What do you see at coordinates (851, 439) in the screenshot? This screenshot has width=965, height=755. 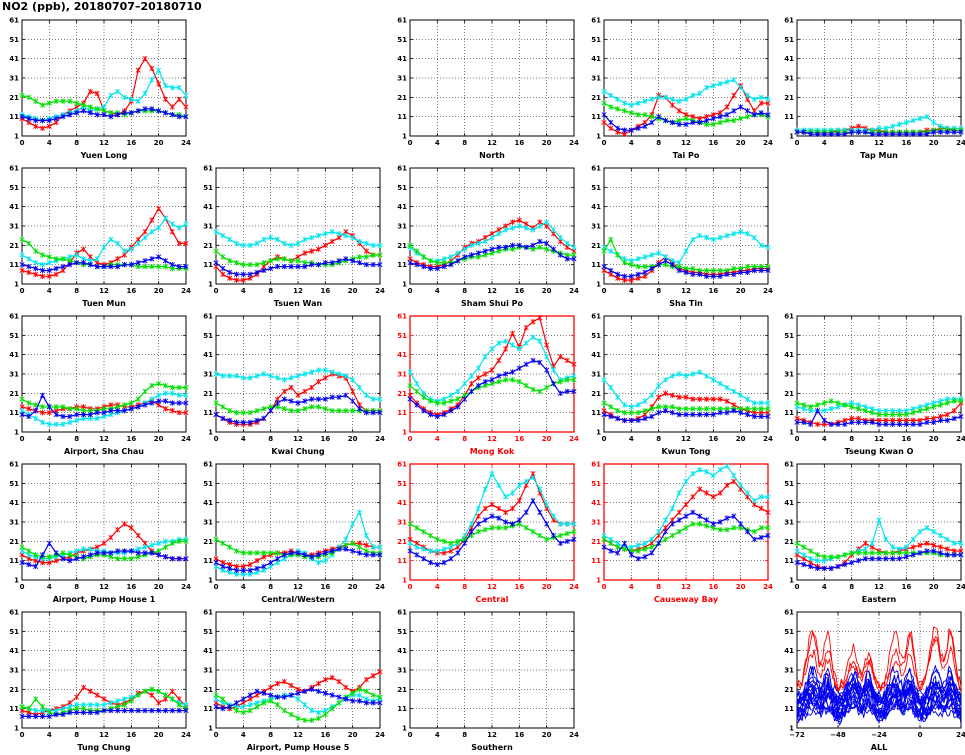 I see `x-tick-label: 8` at bounding box center [851, 439].